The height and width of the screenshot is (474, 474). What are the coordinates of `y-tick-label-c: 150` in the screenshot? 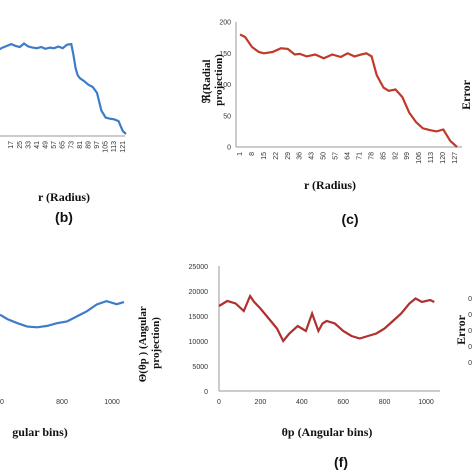 It's located at (225, 54).